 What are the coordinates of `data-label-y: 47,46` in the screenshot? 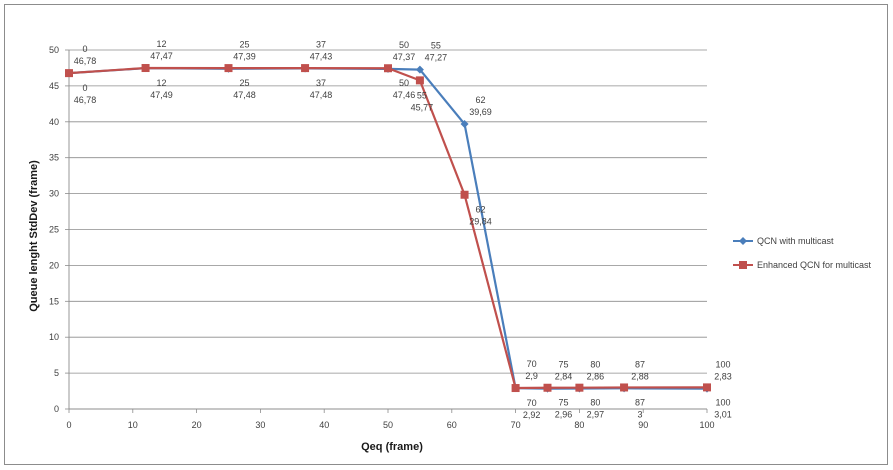 It's located at (404, 95).